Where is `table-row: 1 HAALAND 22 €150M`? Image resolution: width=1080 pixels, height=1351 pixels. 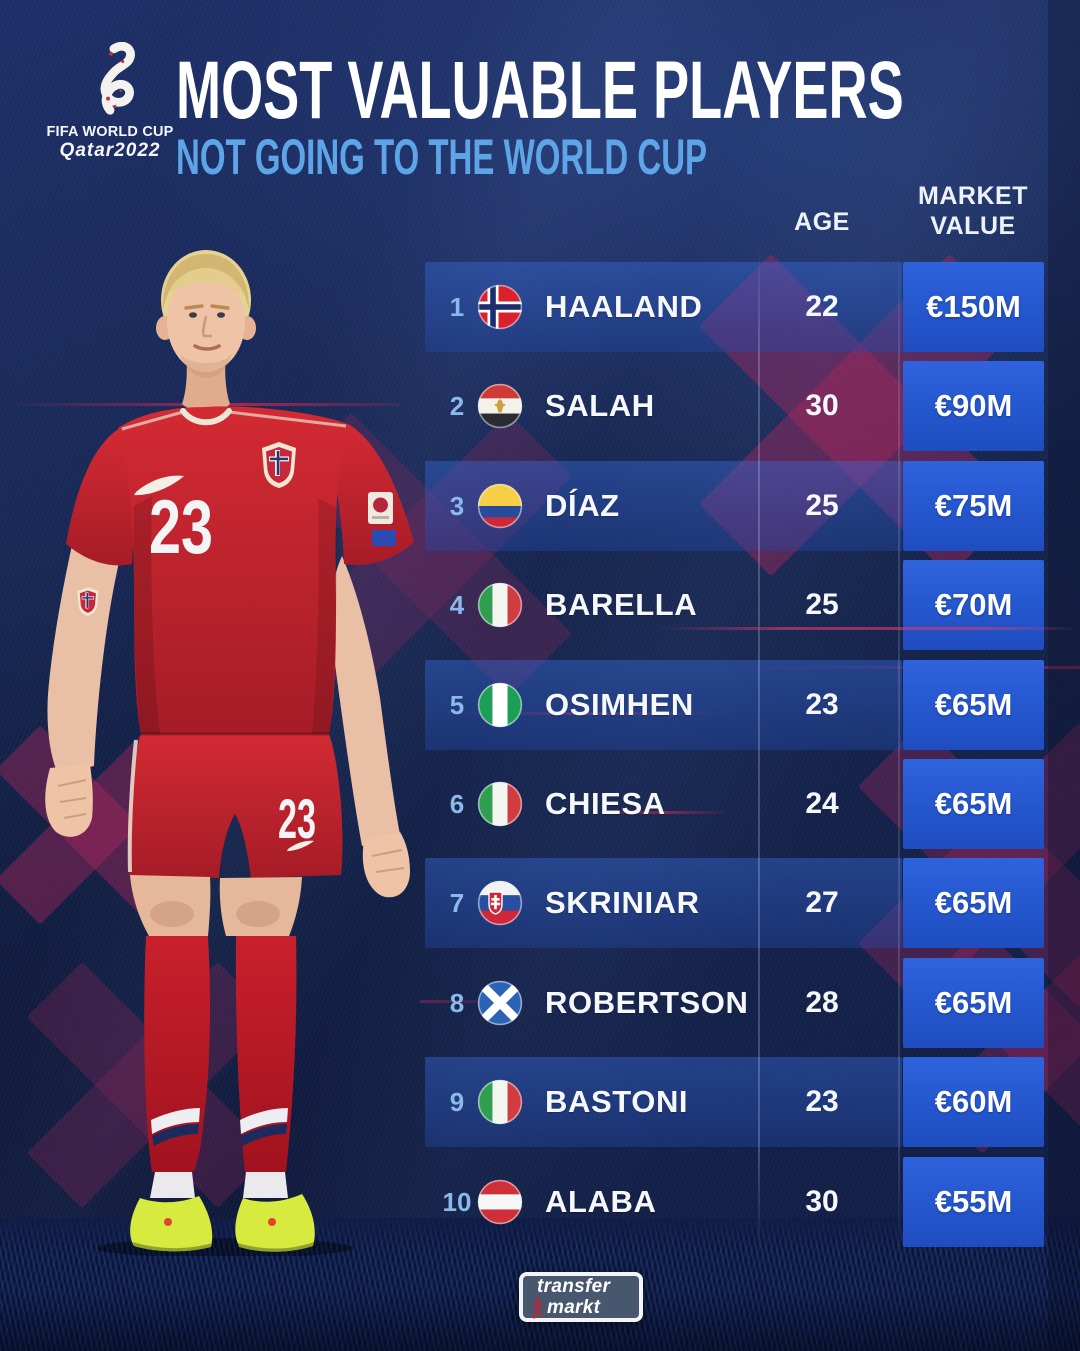
table-row: 1 HAALAND 22 €150M is located at coordinates (540, 307).